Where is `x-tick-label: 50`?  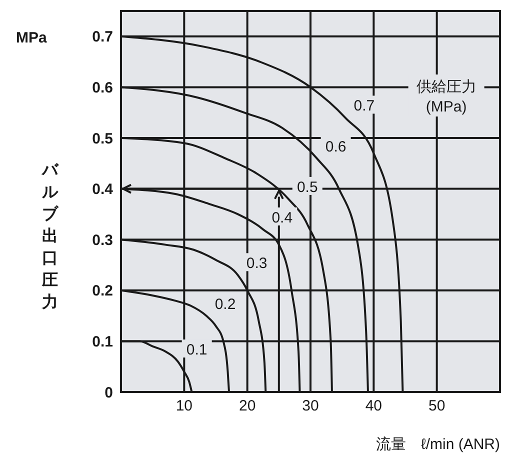
x-tick-label: 50 is located at coordinates (437, 406).